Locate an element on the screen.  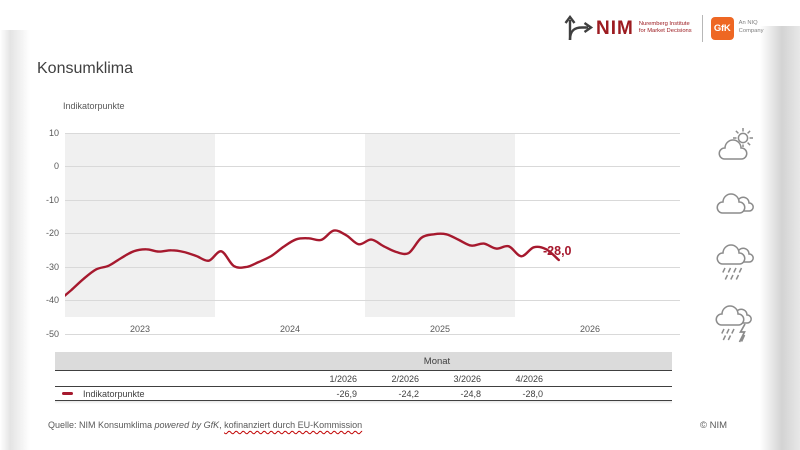
nim-logo-text: NIM is located at coordinates (615, 28).